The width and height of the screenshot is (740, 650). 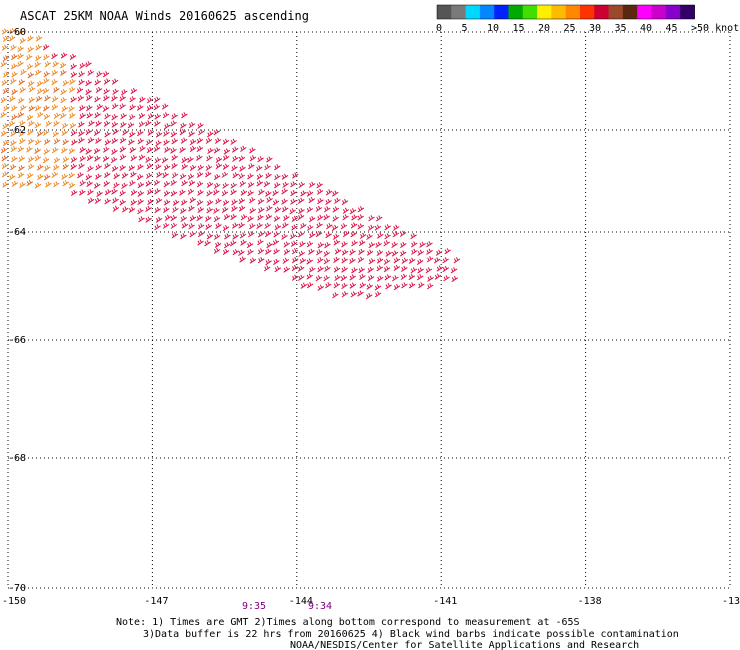 I want to click on longitude-labels: -150 -147 -144 -141 -138 -13, so click(x=371, y=601).